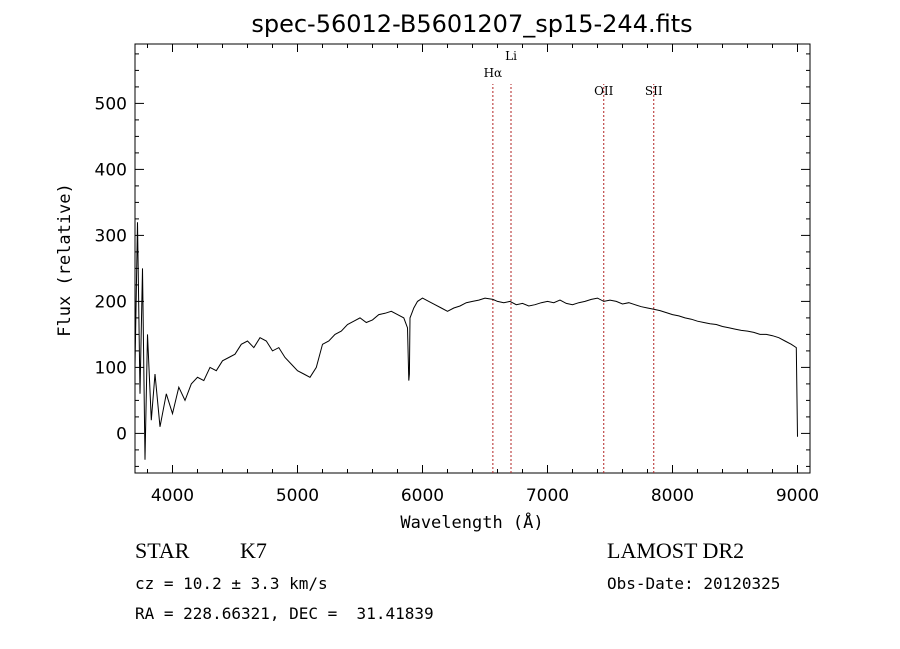 The width and height of the screenshot is (900, 649). Describe the element at coordinates (797, 496) in the screenshot. I see `x-tick-label: 9000` at that location.